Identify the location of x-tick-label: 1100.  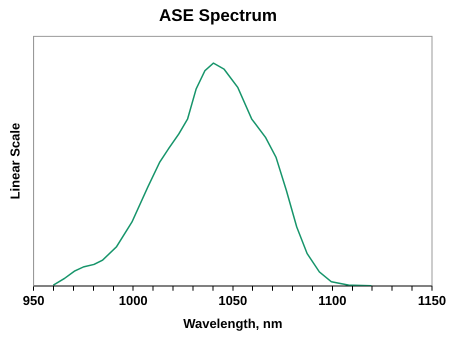
(332, 300).